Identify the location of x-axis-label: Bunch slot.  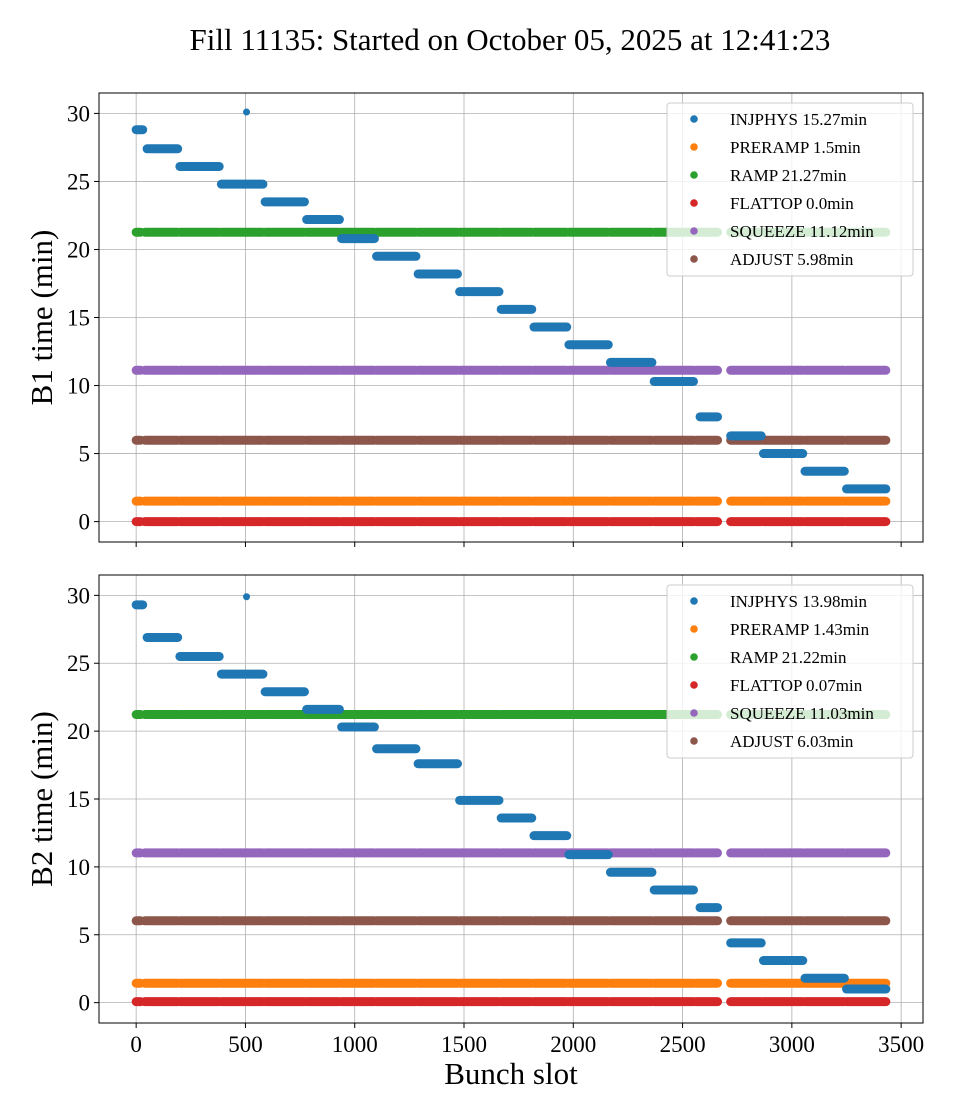
(511, 1073).